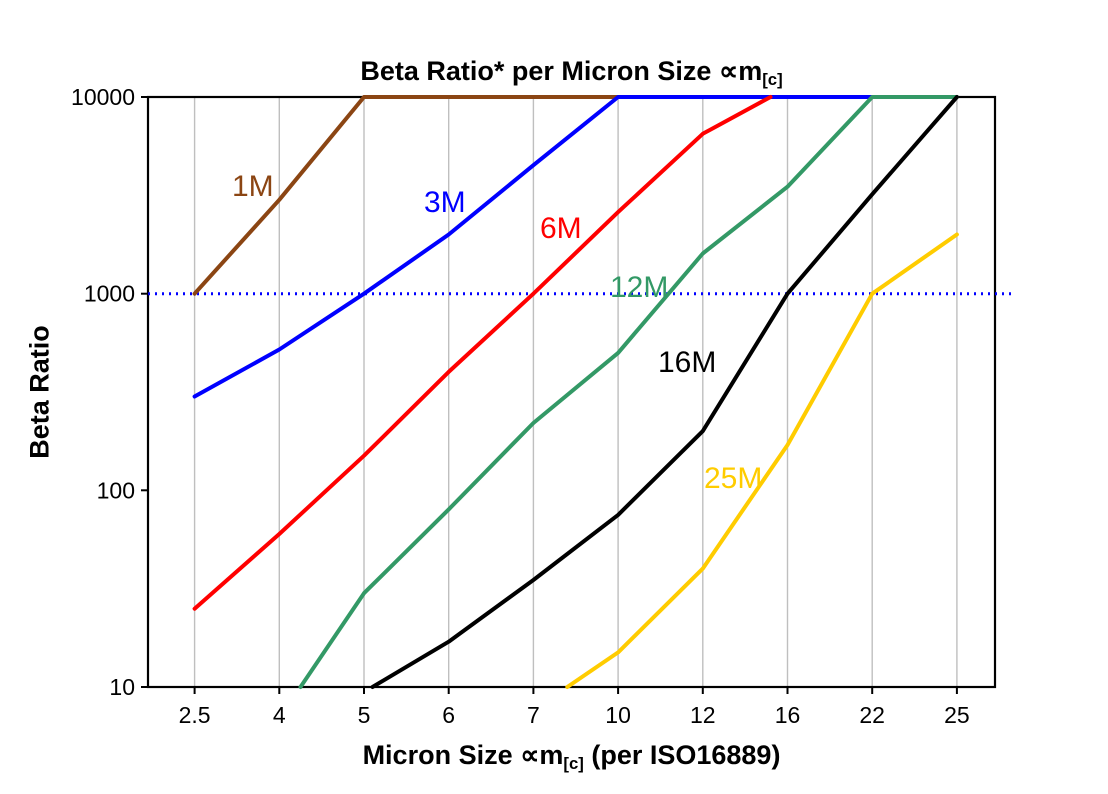  Describe the element at coordinates (109, 294) in the screenshot. I see `y-tick-label: 1000` at that location.